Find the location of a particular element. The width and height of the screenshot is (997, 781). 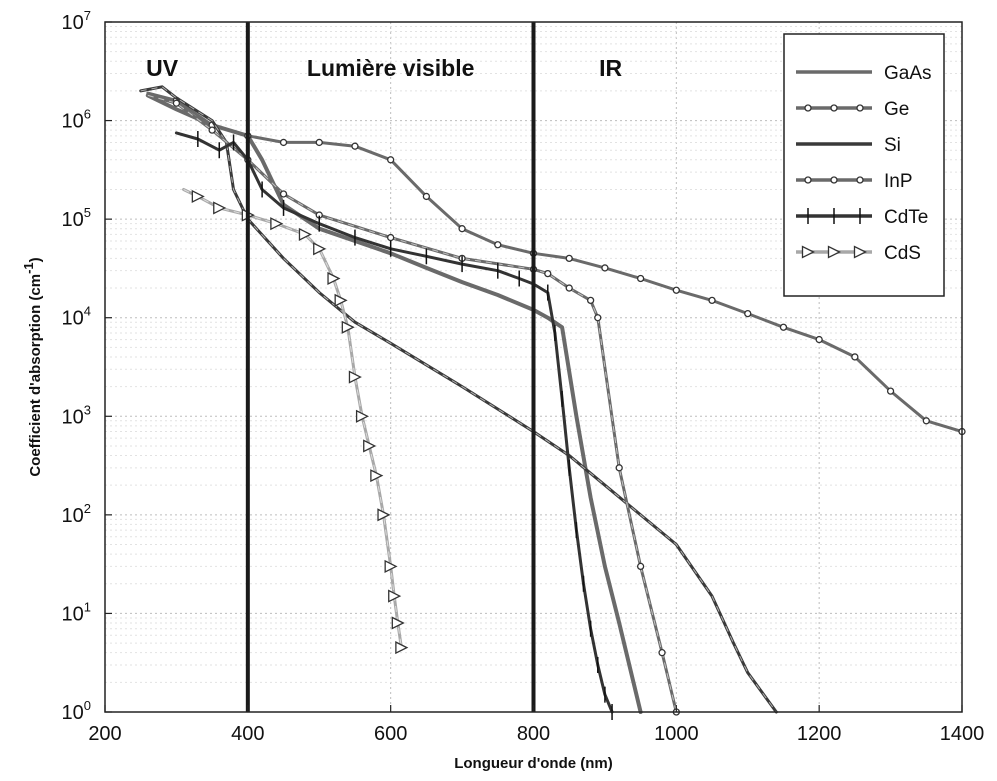

y-tick-label: 10⁶ is located at coordinates (76, 120).